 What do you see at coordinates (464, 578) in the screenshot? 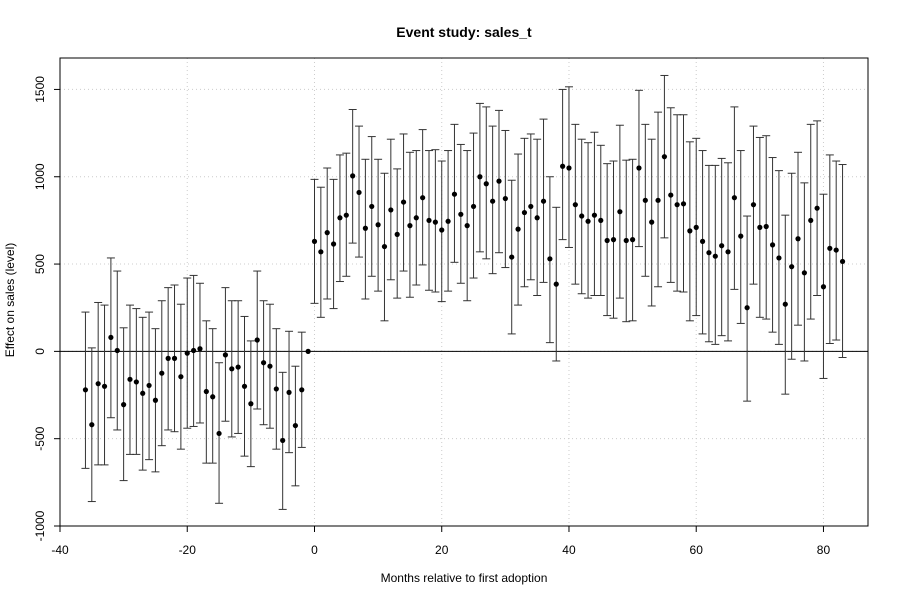
I see `x-axis-label: Months relative to first adoption` at bounding box center [464, 578].